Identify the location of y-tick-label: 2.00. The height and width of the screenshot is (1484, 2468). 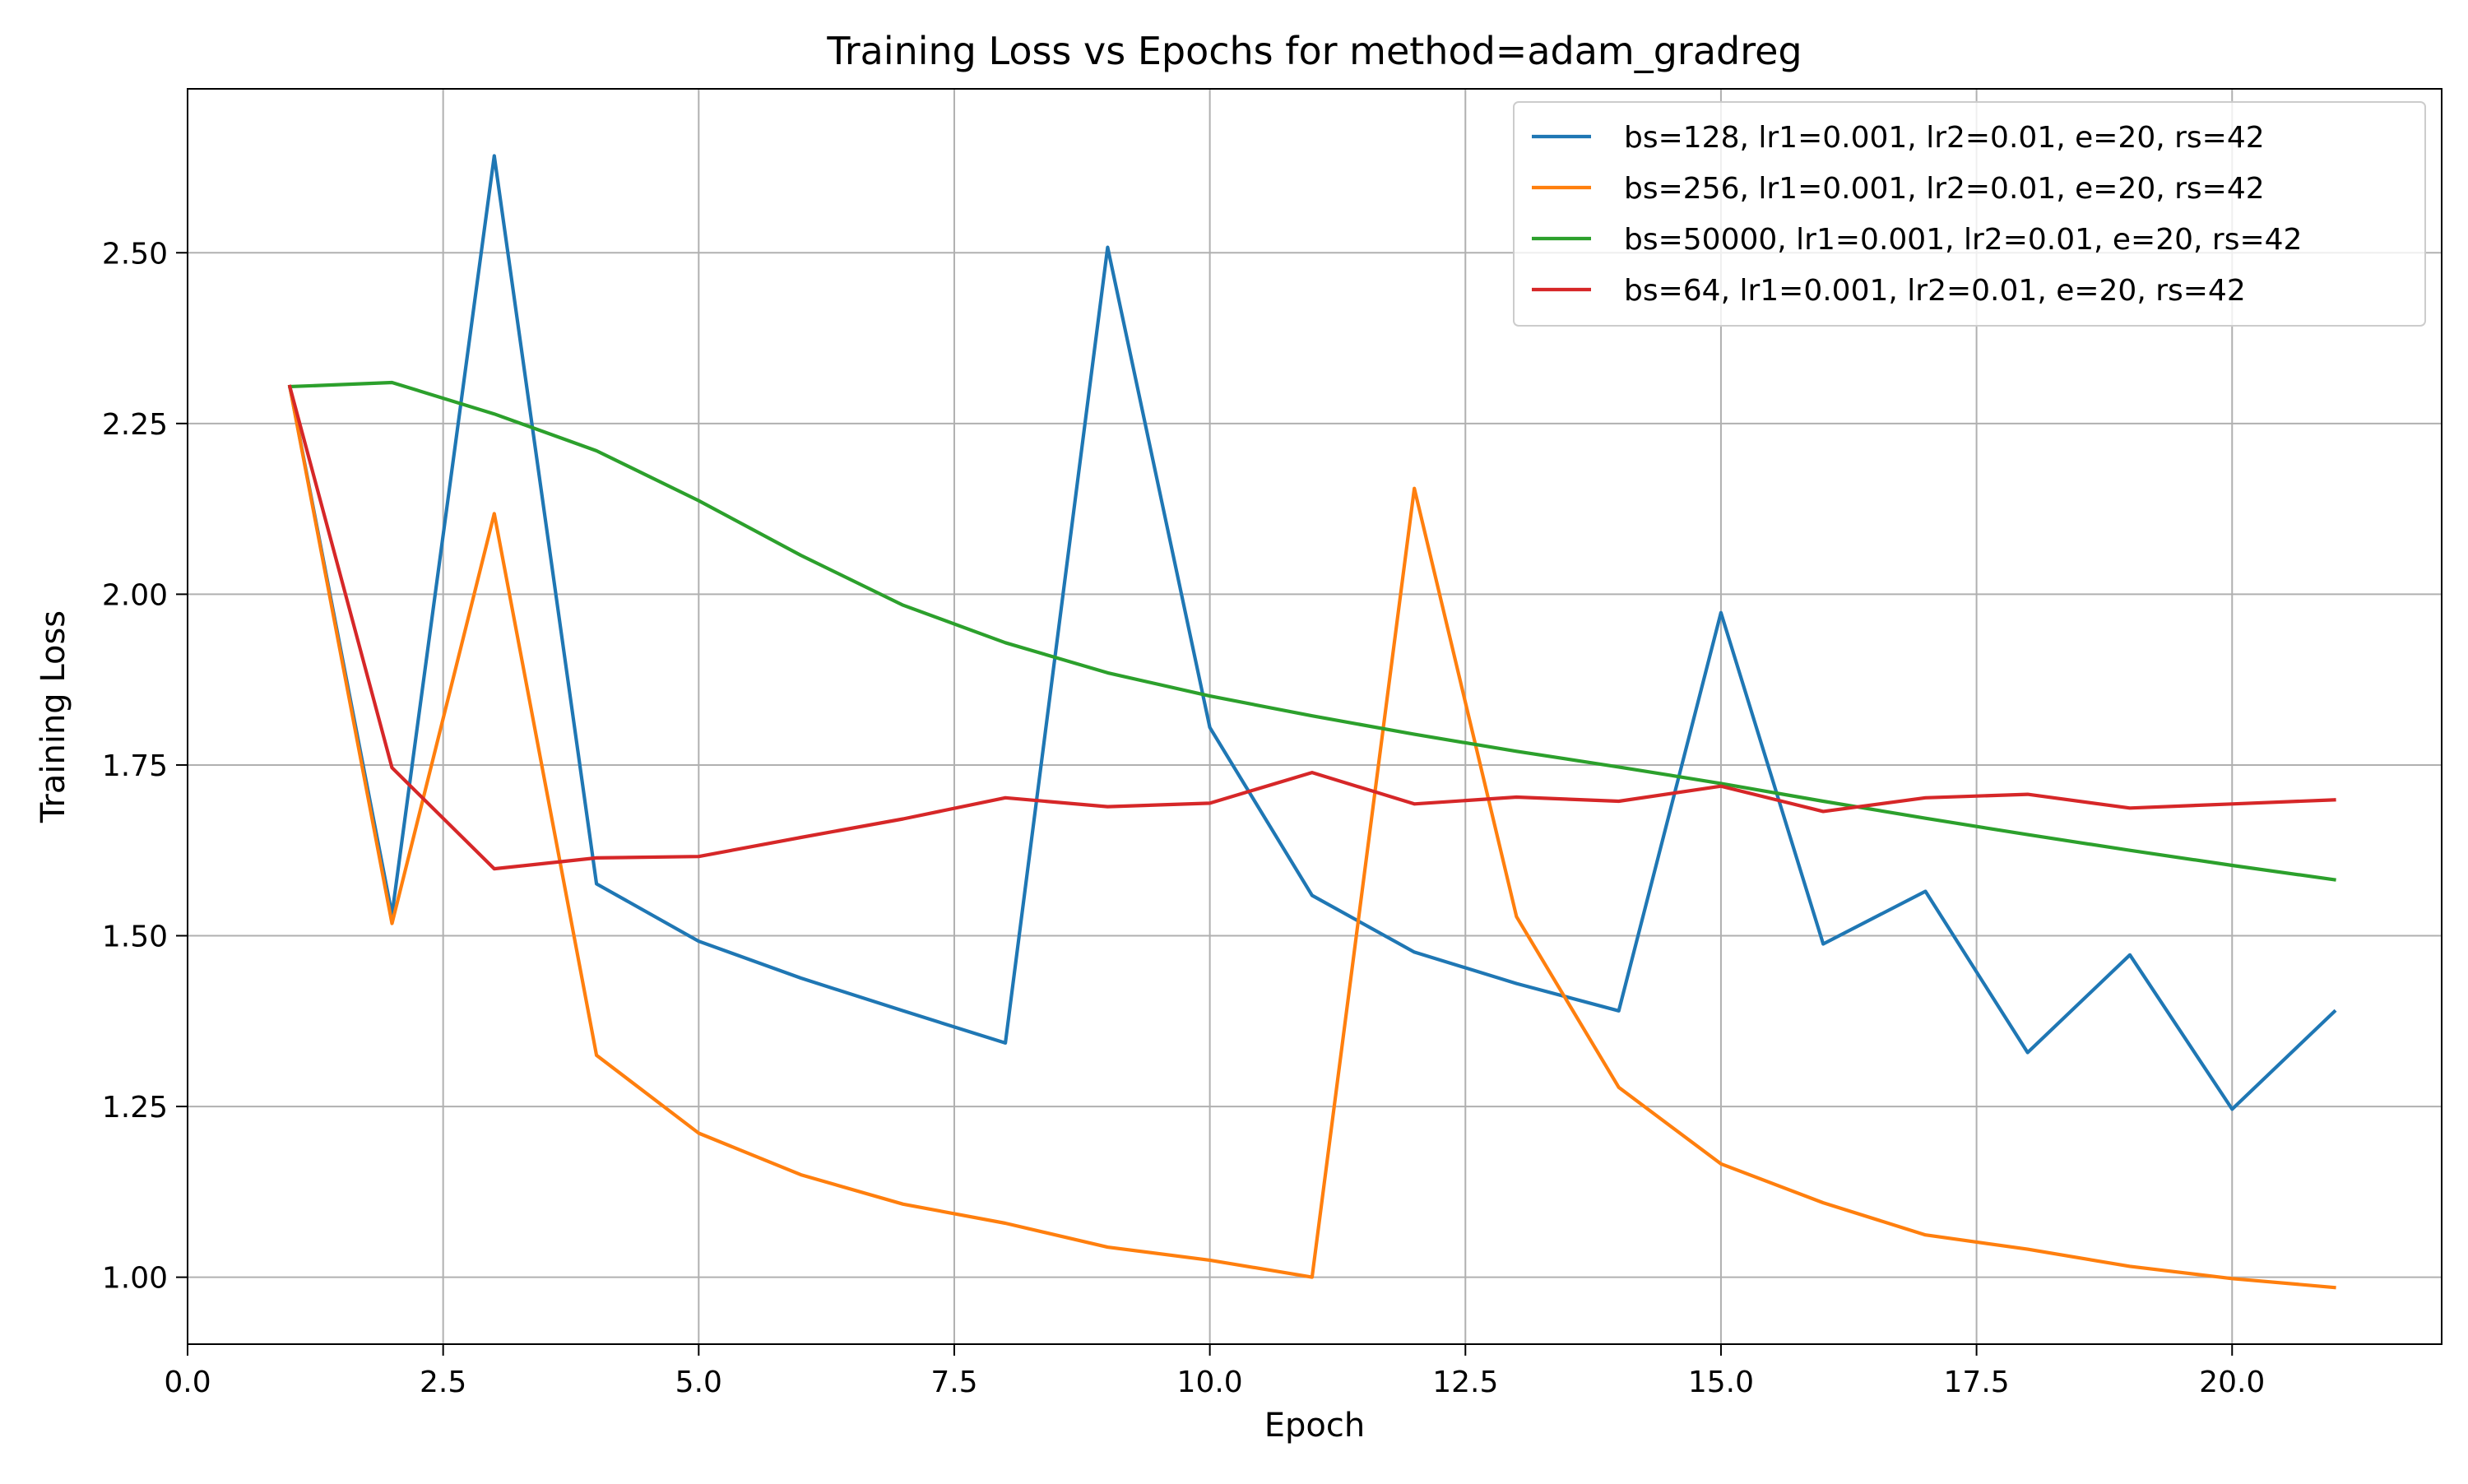
(135, 595).